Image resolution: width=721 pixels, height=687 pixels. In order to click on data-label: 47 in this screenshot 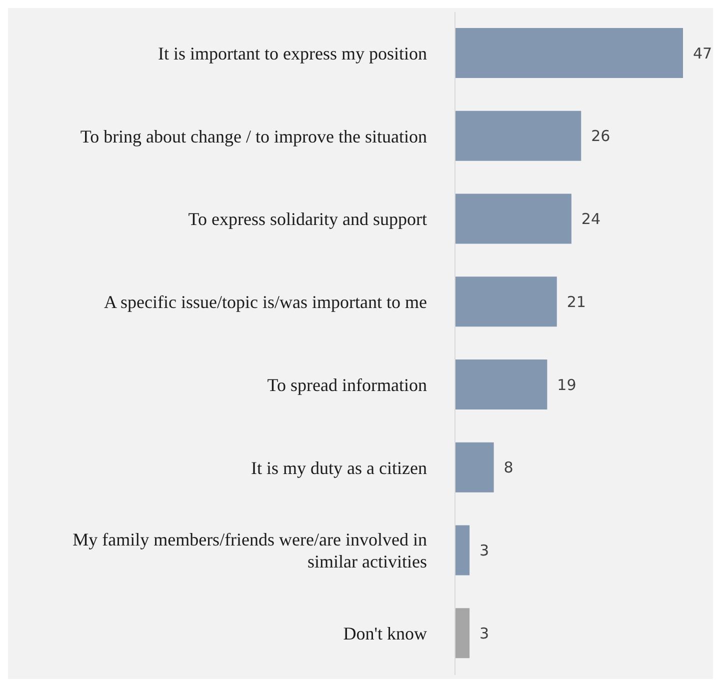, I will do `click(702, 53)`.